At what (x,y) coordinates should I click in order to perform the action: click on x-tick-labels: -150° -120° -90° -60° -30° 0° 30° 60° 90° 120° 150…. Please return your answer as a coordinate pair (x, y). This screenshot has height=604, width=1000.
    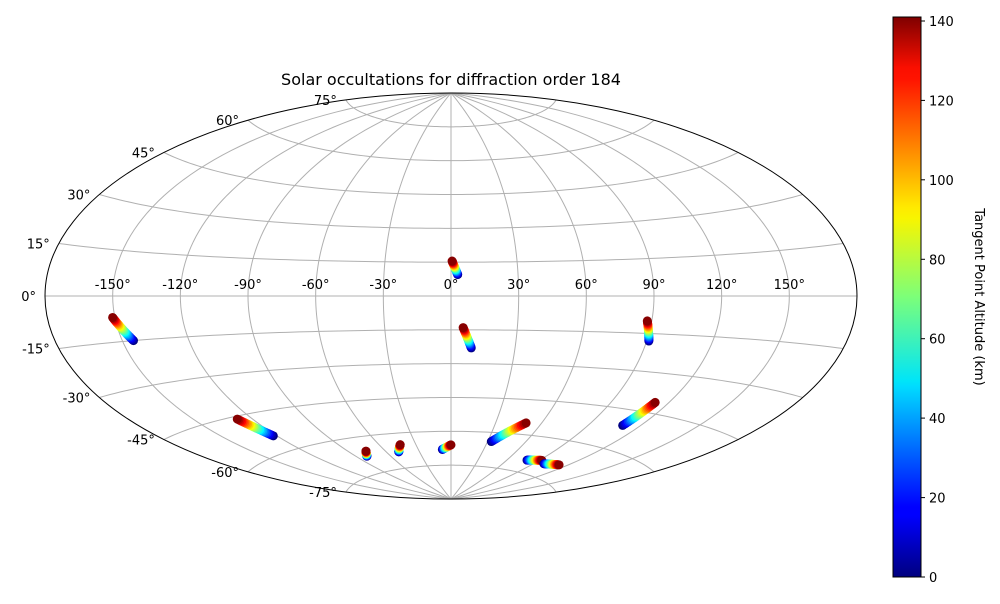
    Looking at the image, I should click on (450, 285).